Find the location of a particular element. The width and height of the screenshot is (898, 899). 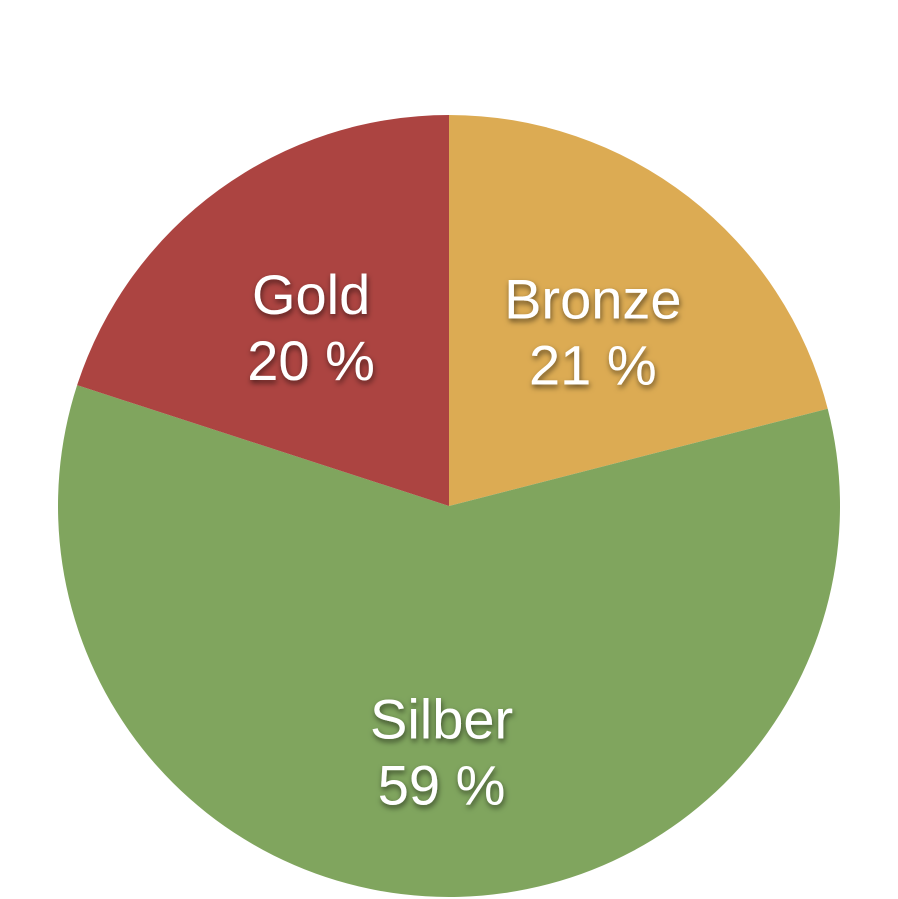

slice-label-gold: Gold is located at coordinates (311, 294).